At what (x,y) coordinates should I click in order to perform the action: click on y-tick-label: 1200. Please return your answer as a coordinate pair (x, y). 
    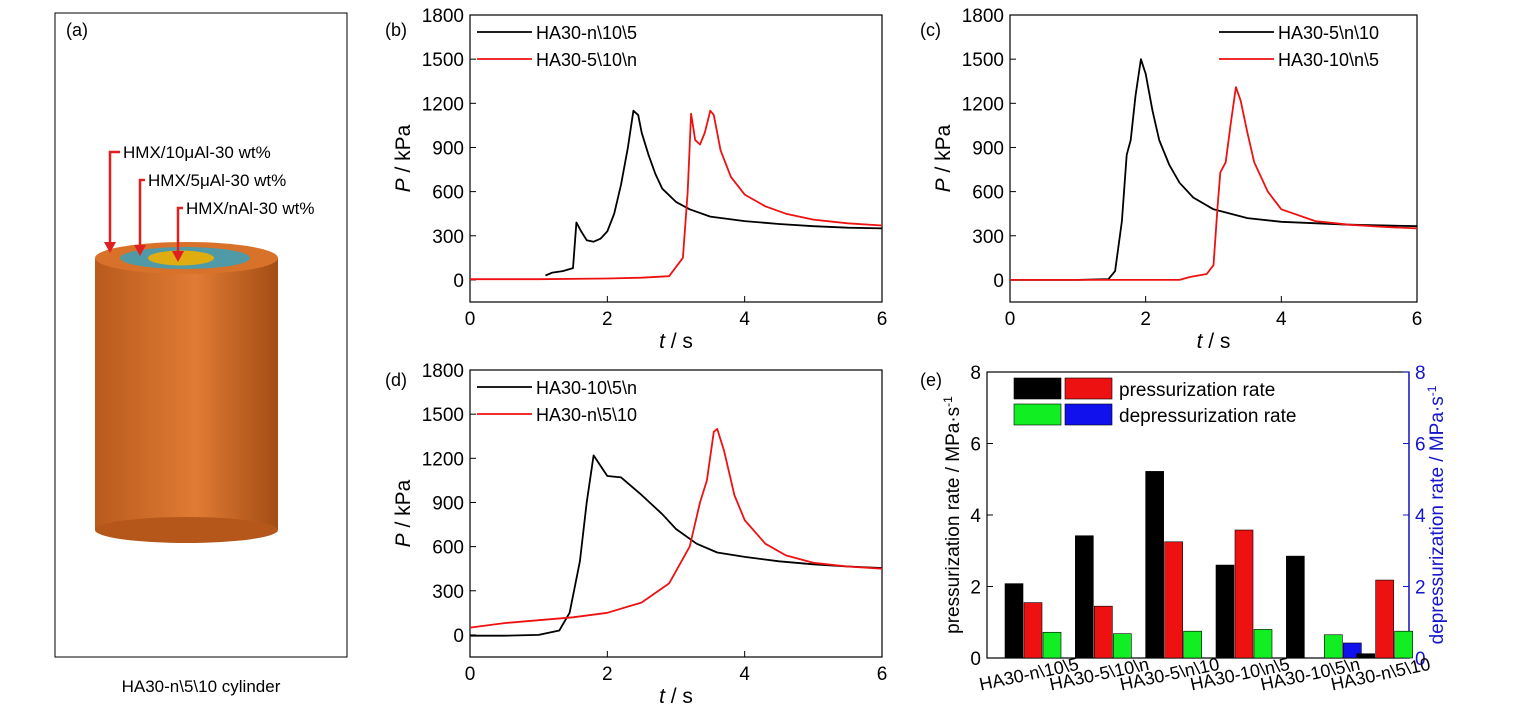
    Looking at the image, I should click on (983, 104).